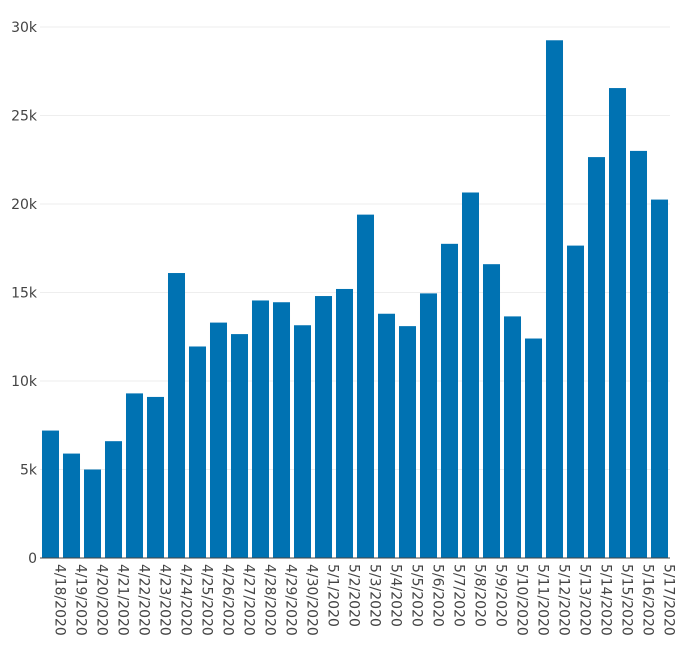 This screenshot has width=680, height=667. What do you see at coordinates (144, 600) in the screenshot?
I see `x-tick-label: 4/22/2020` at bounding box center [144, 600].